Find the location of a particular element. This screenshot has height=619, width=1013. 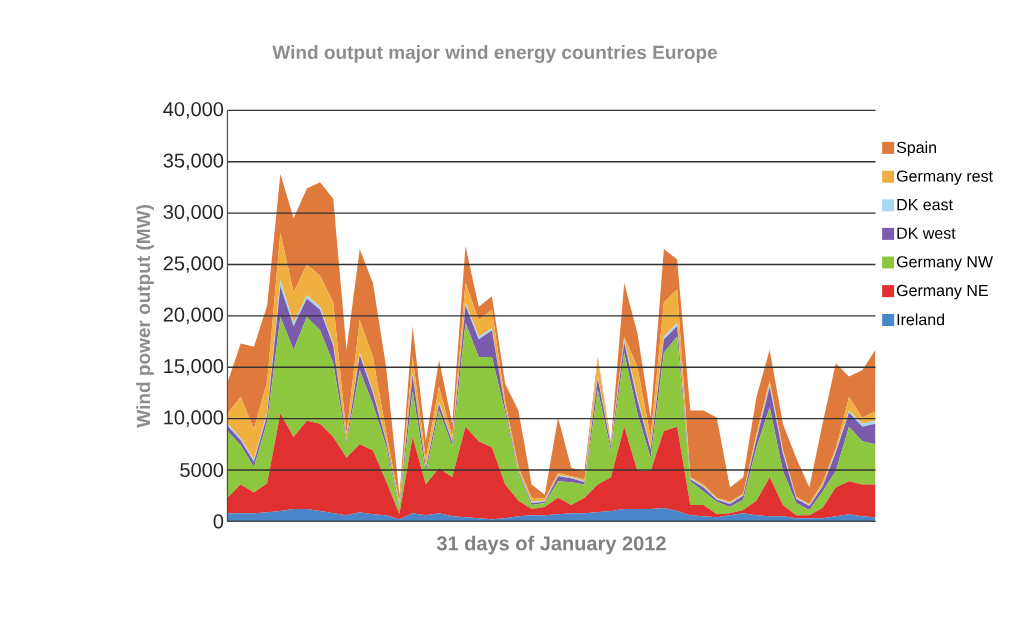

y-tick-label: 15,000 is located at coordinates (194, 367).